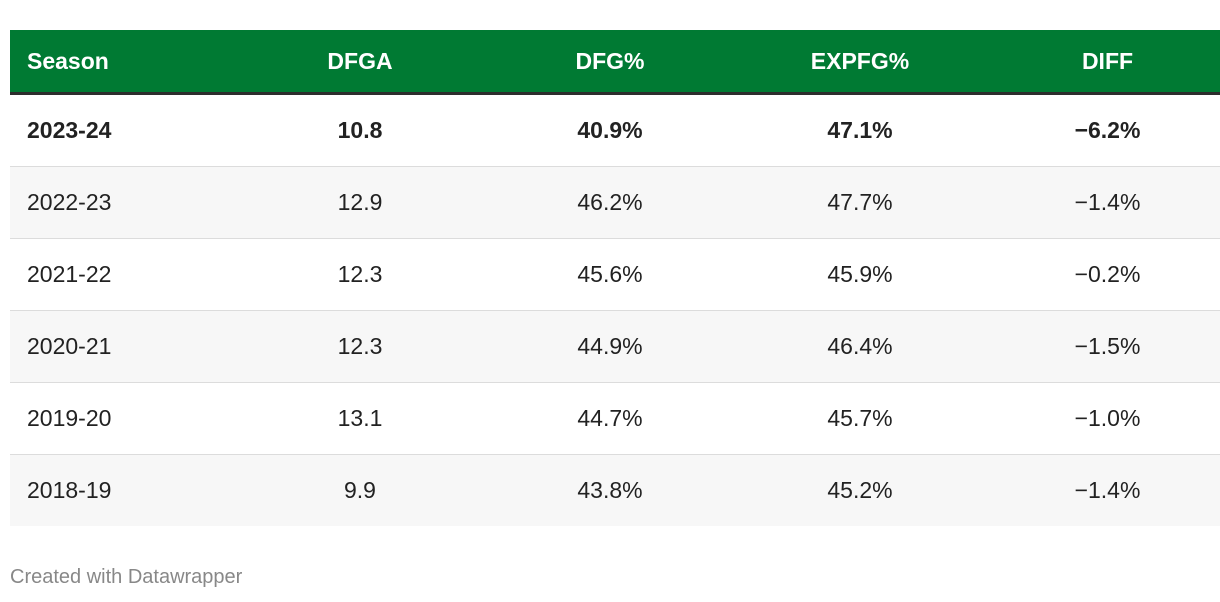 The width and height of the screenshot is (1220, 602). I want to click on cell-expfg-pct: 45.7%, so click(860, 418).